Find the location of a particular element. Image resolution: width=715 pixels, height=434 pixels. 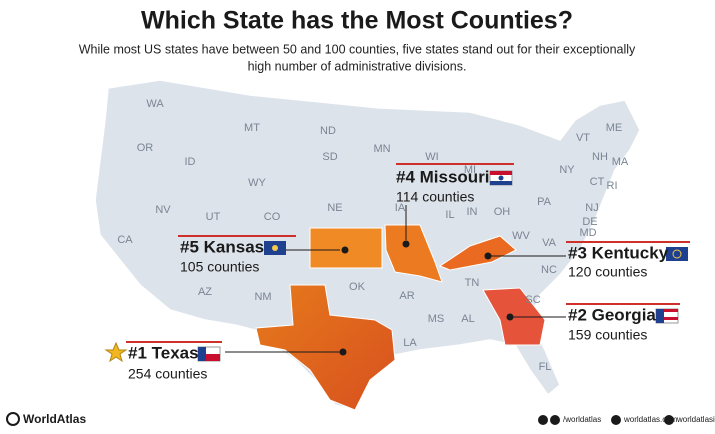

state-label: UT is located at coordinates (213, 217).